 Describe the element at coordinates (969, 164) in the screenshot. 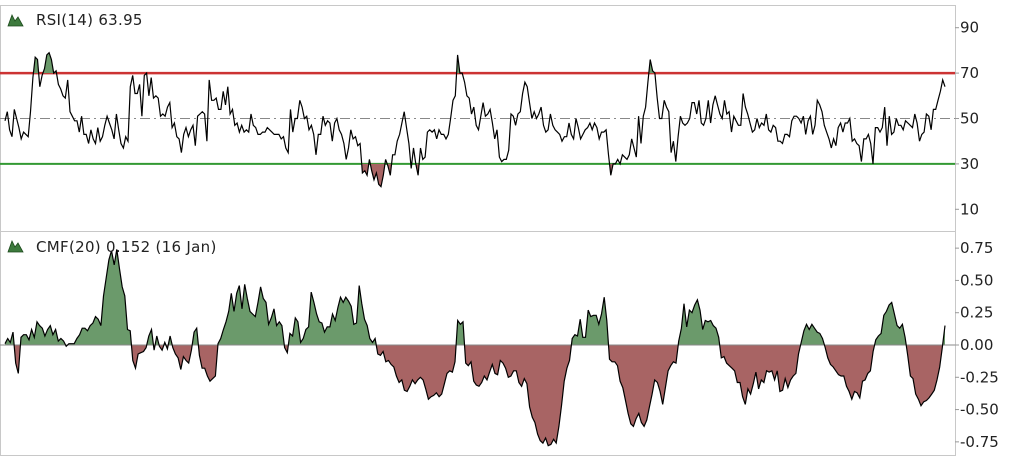

I see `rsi-tick-label: 30` at that location.